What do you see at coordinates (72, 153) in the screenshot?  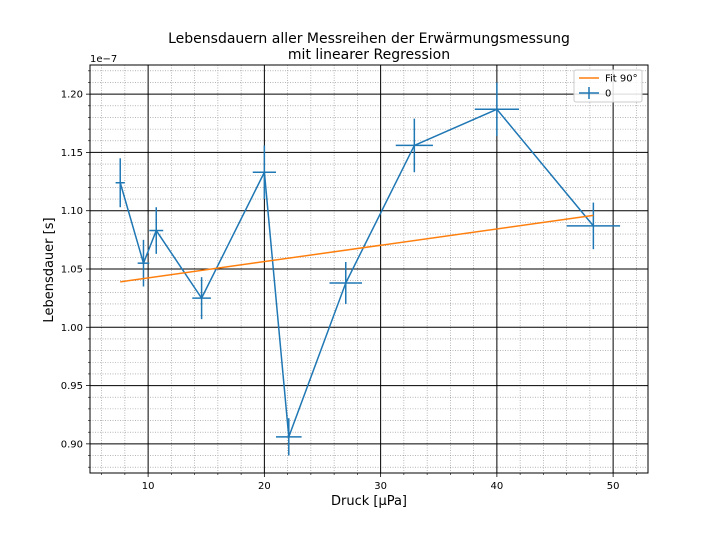 I see `y-tick-label: 1.15` at bounding box center [72, 153].